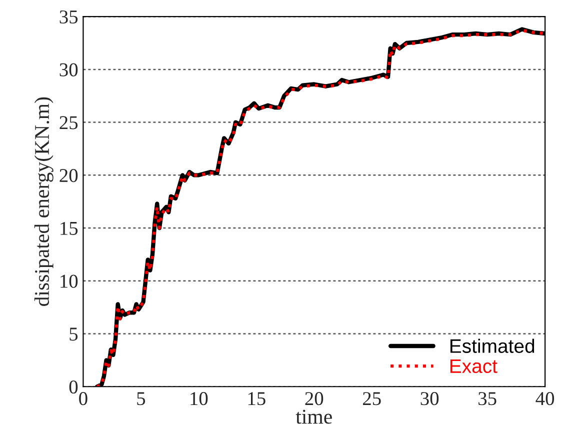 The image size is (566, 448). What do you see at coordinates (545, 399) in the screenshot?
I see `x-tick-label: 40` at bounding box center [545, 399].